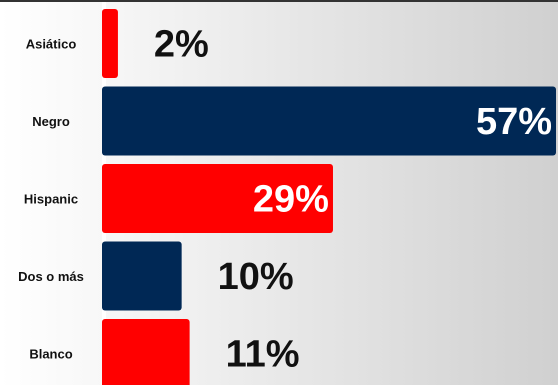  I want to click on category-label: Blanco, so click(50, 354).